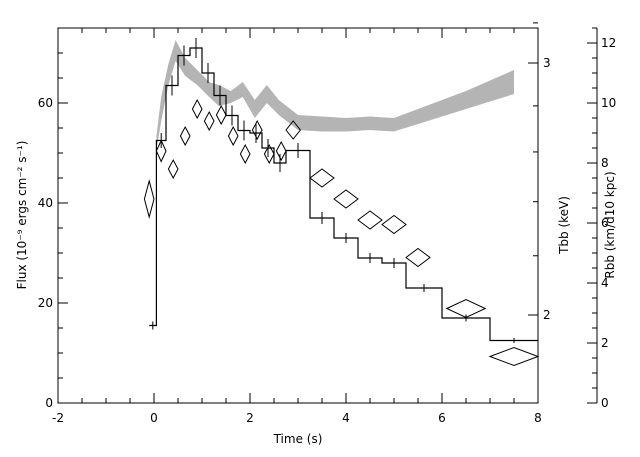 Image resolution: width=640 pixels, height=457 pixels. Describe the element at coordinates (154, 418) in the screenshot. I see `x-tick-label: 0` at that location.